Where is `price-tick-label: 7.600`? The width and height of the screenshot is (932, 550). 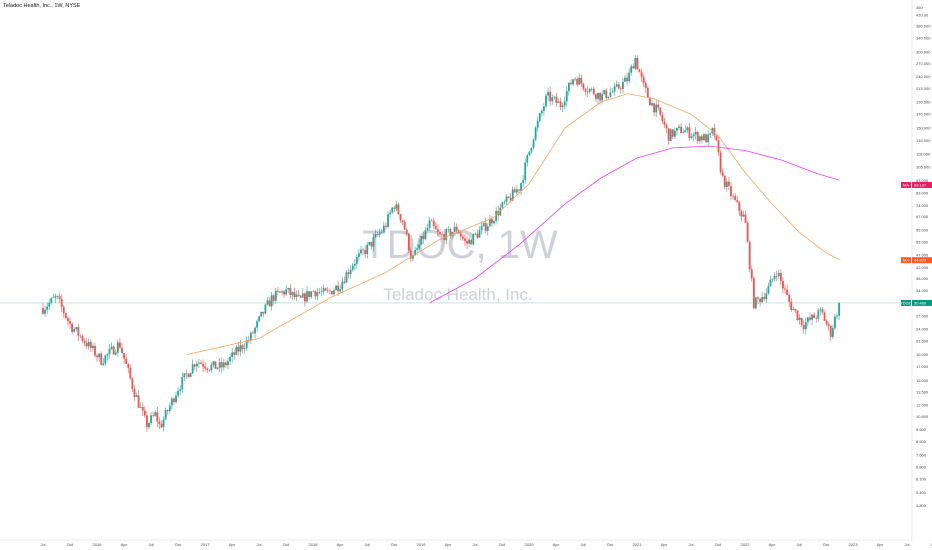
price-tick-label: 7.600 is located at coordinates (921, 454).